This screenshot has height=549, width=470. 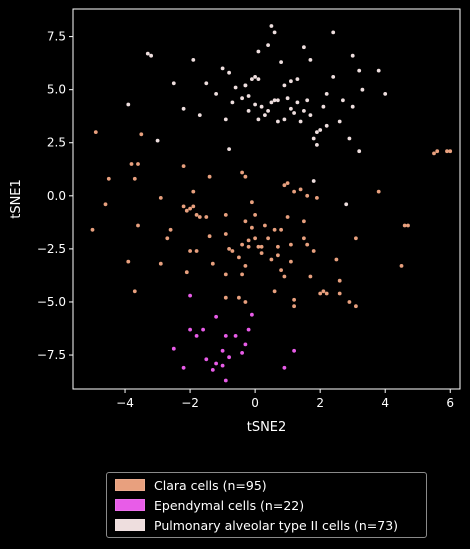 I want to click on legend-swatch-alveolar, so click(x=130, y=525).